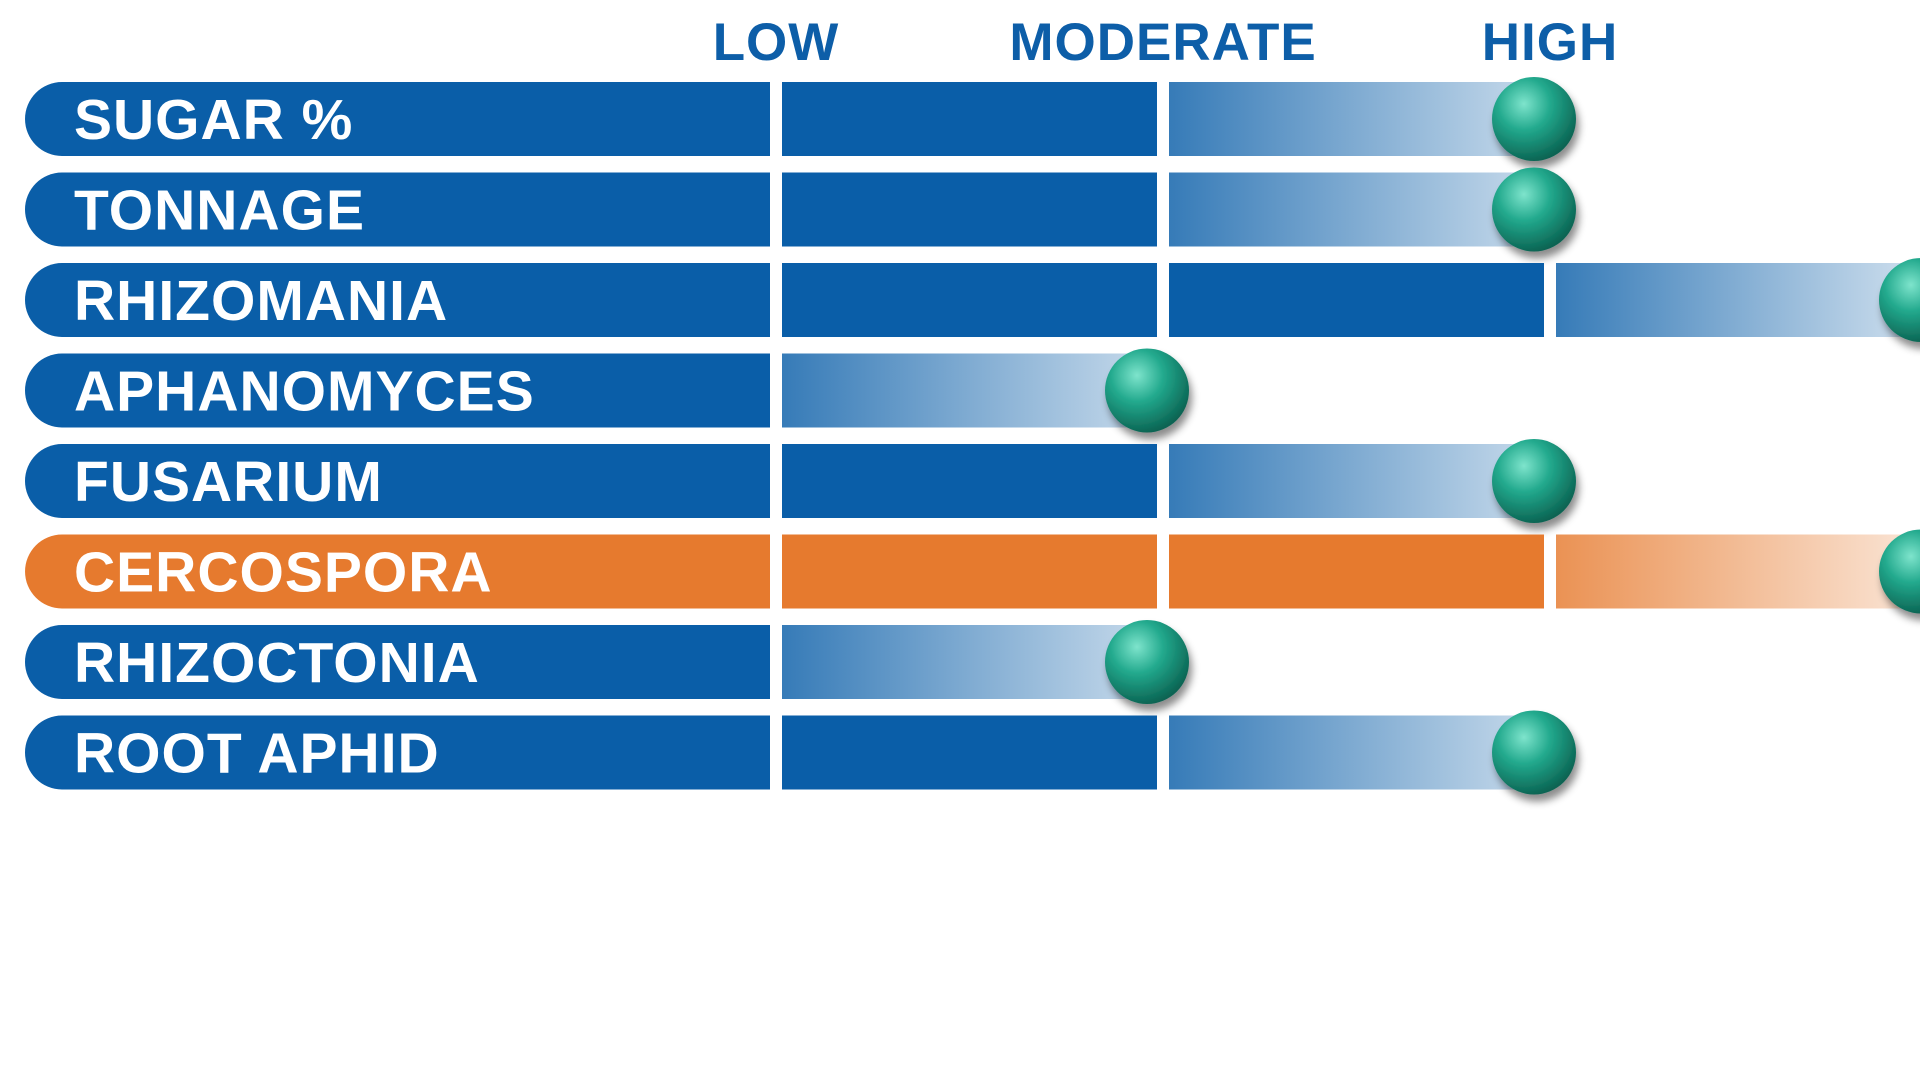  Describe the element at coordinates (398, 119) in the screenshot. I see `bar-label-segment-sugar` at that location.